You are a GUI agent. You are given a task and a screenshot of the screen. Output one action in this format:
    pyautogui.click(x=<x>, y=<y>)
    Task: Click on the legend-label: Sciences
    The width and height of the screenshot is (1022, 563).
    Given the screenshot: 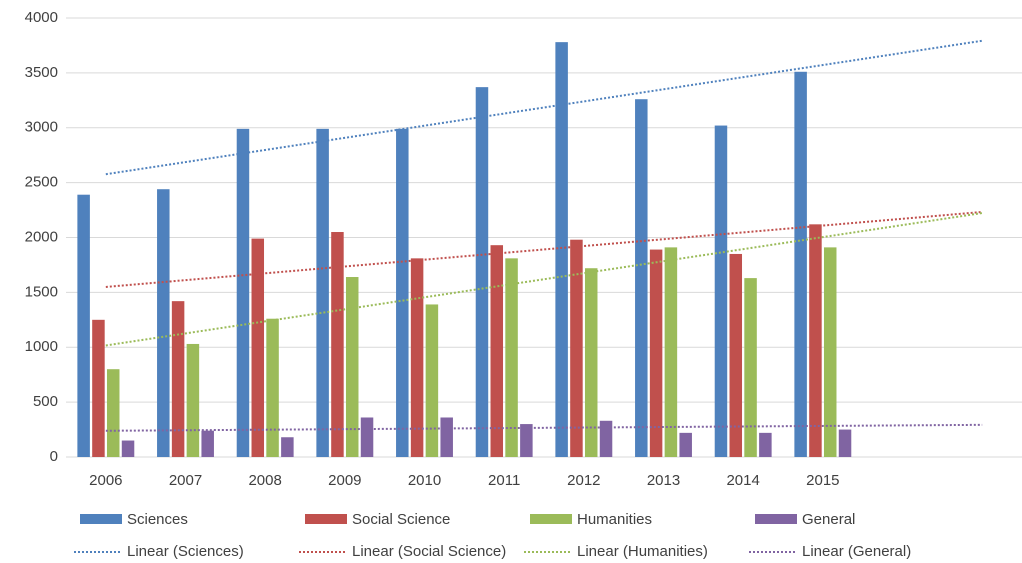 What is the action you would take?
    pyautogui.click(x=157, y=519)
    